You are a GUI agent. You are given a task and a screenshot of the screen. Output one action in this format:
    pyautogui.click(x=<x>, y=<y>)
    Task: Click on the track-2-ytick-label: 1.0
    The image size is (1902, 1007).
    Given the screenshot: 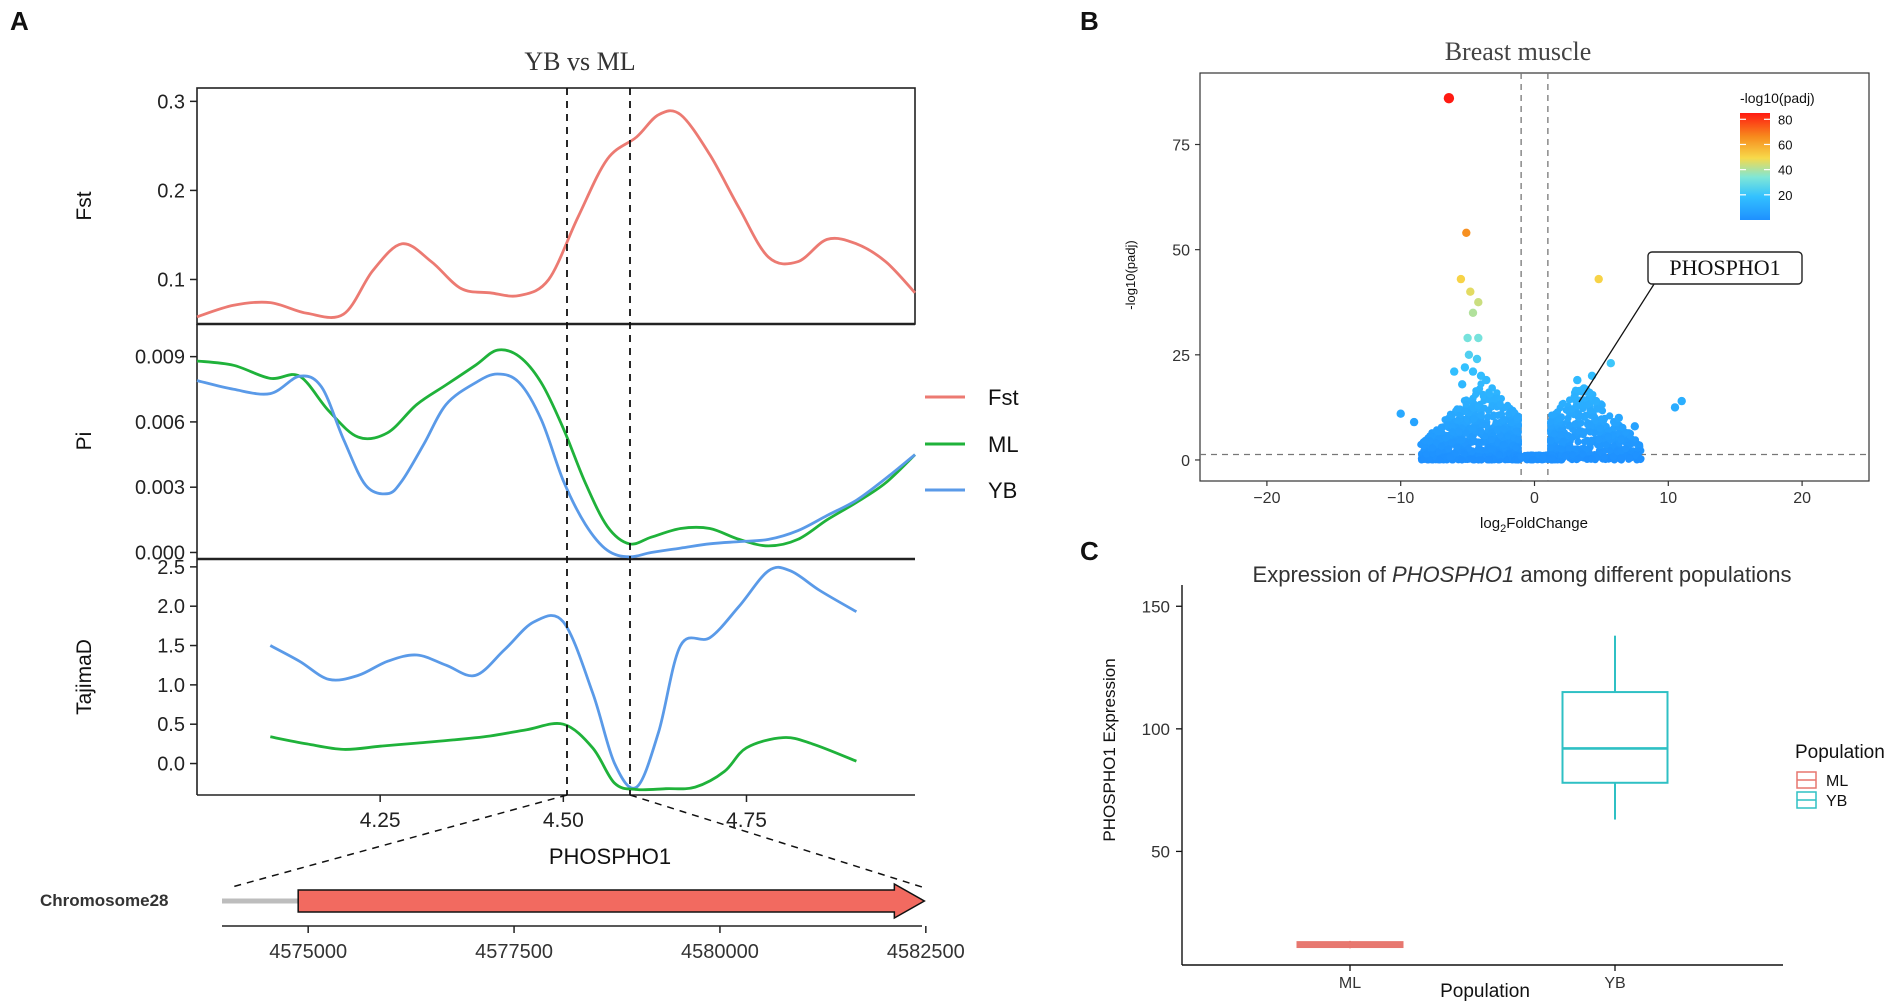 What is the action you would take?
    pyautogui.click(x=171, y=686)
    